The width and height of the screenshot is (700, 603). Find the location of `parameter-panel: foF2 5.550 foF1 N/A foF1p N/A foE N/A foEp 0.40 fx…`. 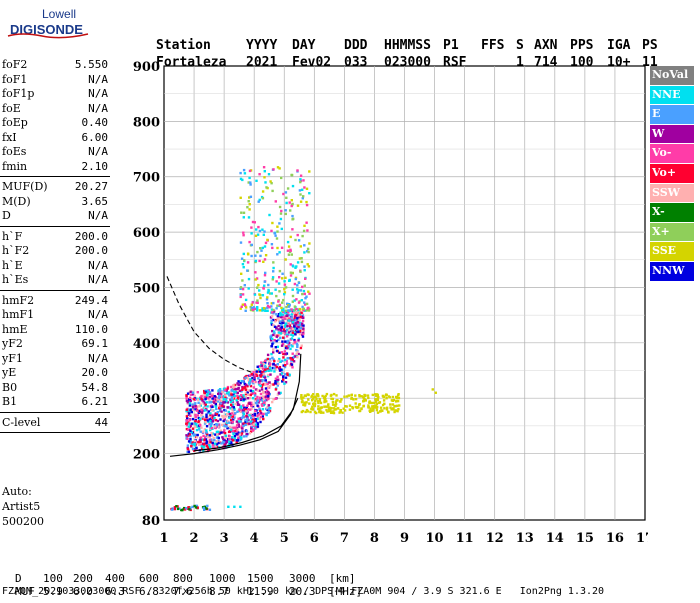

parameter-panel: foF2 5.550 foF1 N/A foF1p N/A foE N/A foEp 0.40 fx… is located at coordinates (55, 247).